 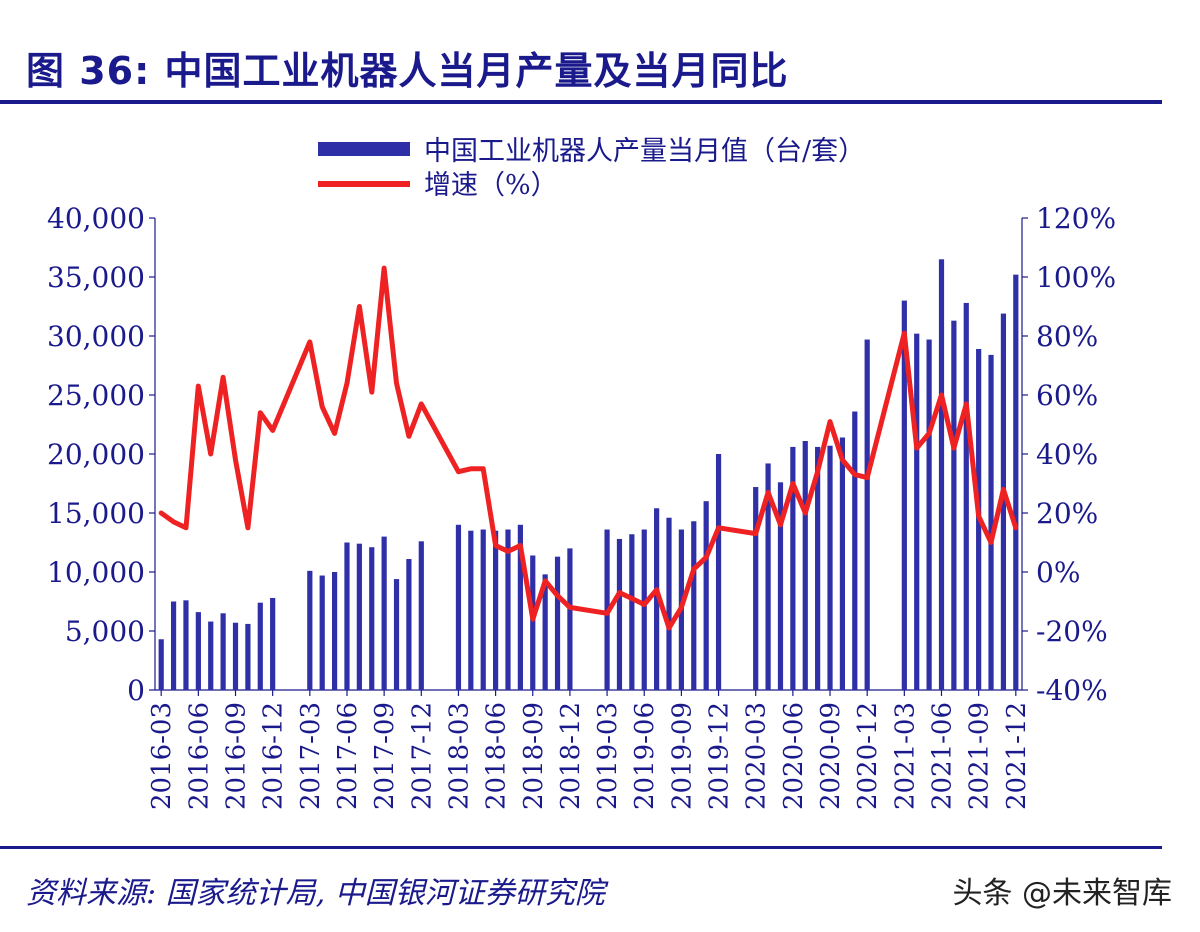 I want to click on x-tick-label: 2017-06, so click(x=348, y=756).